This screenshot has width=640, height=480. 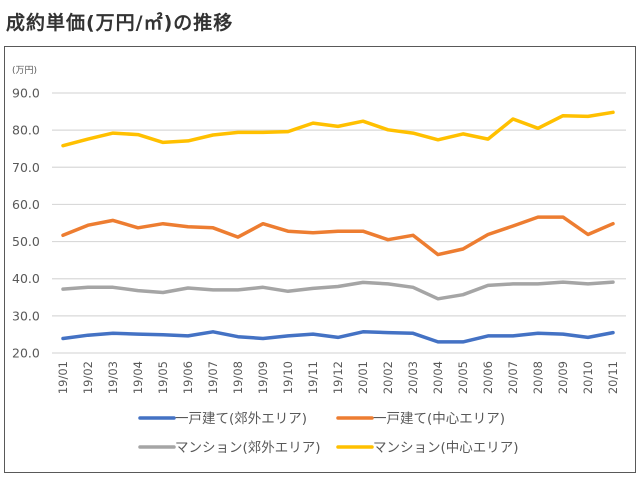 What do you see at coordinates (63, 377) in the screenshot?
I see `x-tick-label: 19/01` at bounding box center [63, 377].